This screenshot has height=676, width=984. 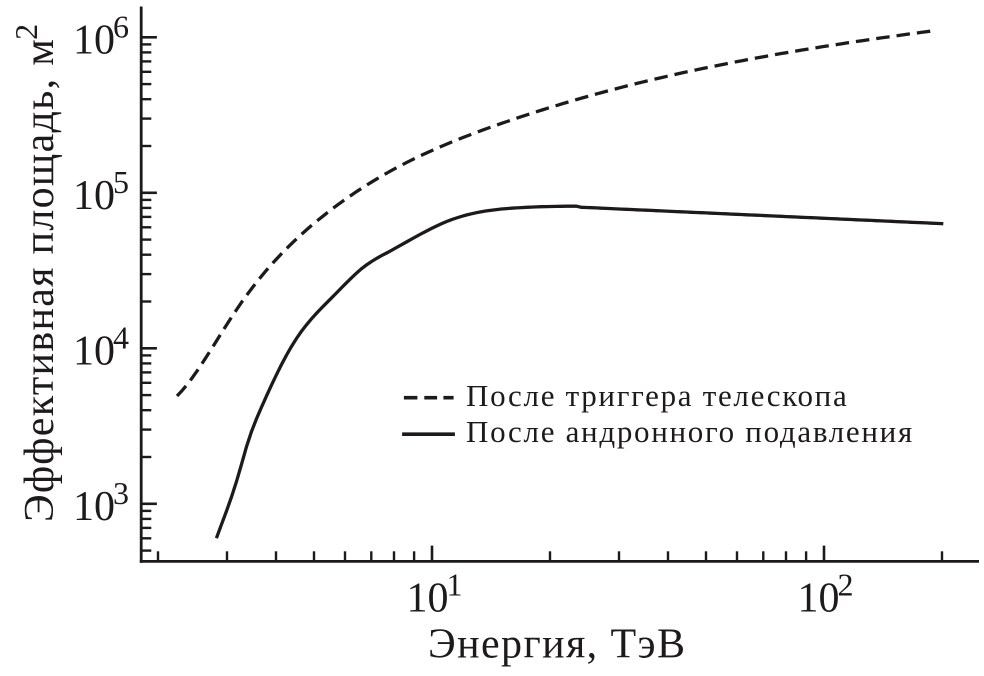 What do you see at coordinates (35, 272) in the screenshot?
I see `svg-text: Эффективная площадь, м2` at bounding box center [35, 272].